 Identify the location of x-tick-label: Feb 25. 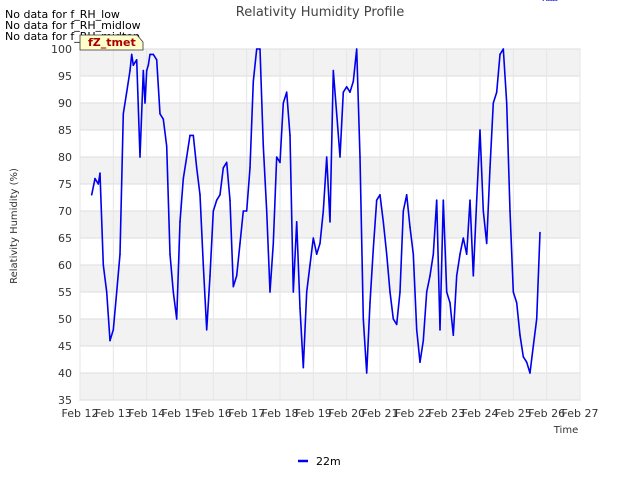
(513, 413).